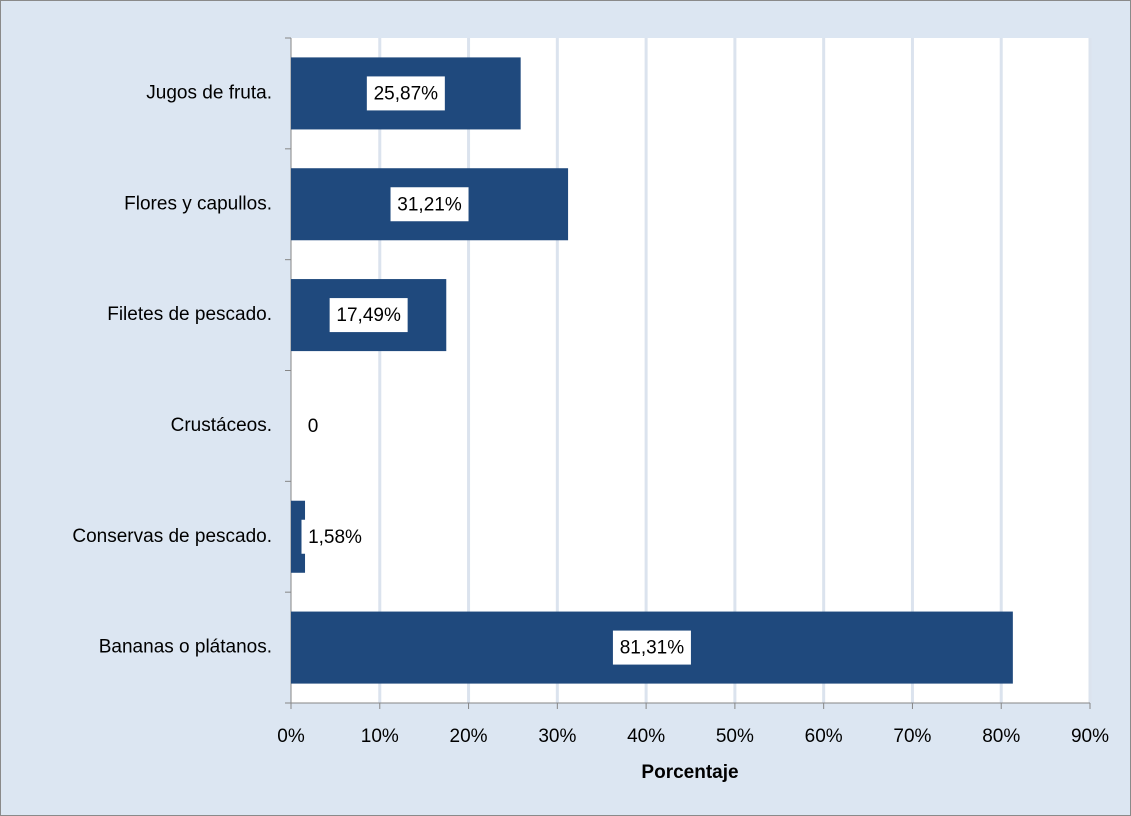 The width and height of the screenshot is (1131, 816). What do you see at coordinates (912, 736) in the screenshot?
I see `x-tick-label: 70%` at bounding box center [912, 736].